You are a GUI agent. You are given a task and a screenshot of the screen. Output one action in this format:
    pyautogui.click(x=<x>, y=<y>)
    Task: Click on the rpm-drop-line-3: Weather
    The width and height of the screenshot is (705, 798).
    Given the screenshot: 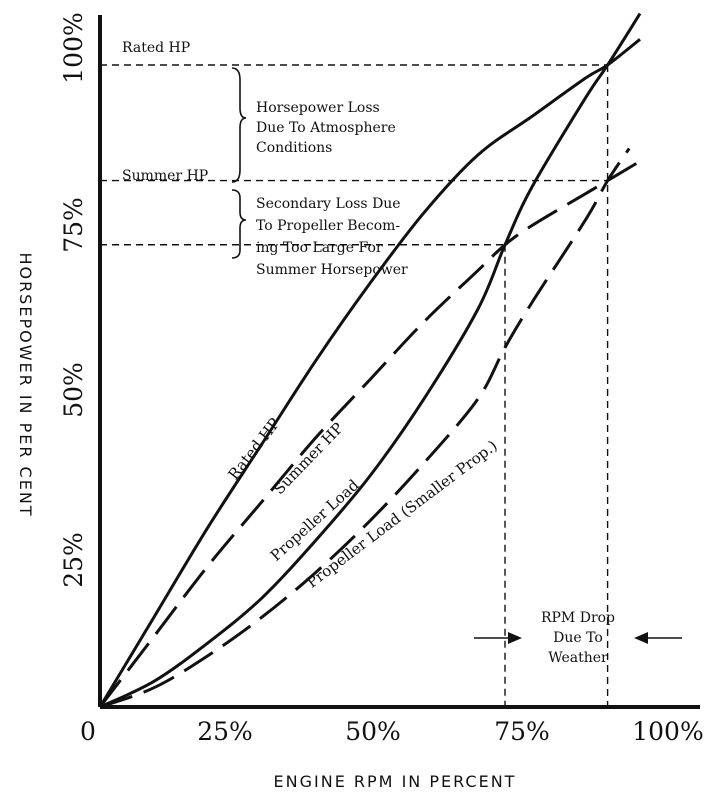 What is the action you would take?
    pyautogui.click(x=578, y=658)
    